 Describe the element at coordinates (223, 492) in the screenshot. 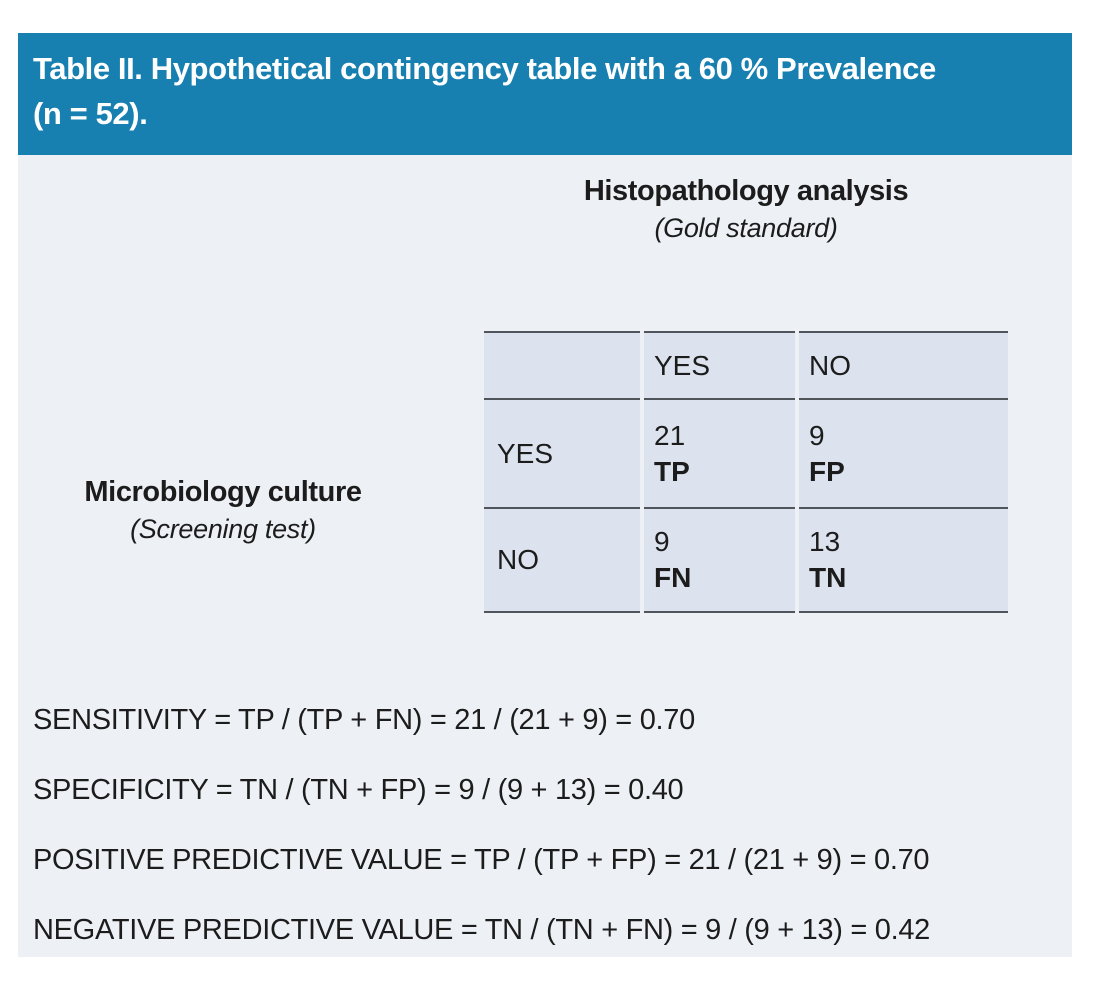

I see `row-axis-label: Microbiology culture` at that location.